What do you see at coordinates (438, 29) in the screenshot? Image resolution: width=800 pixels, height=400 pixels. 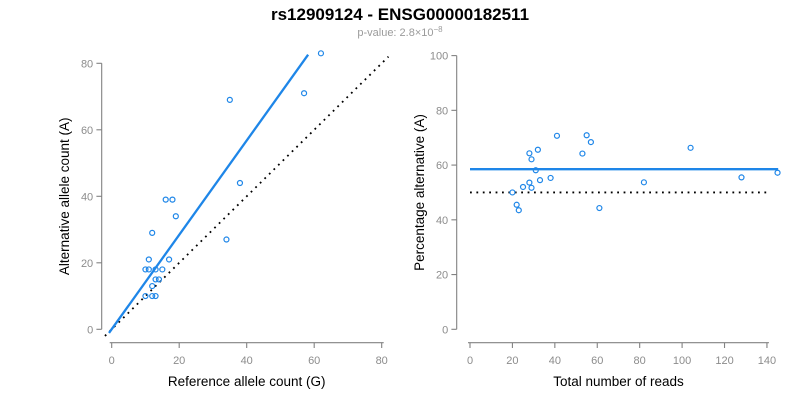 I see `pvalue-exponent: −8` at bounding box center [438, 29].